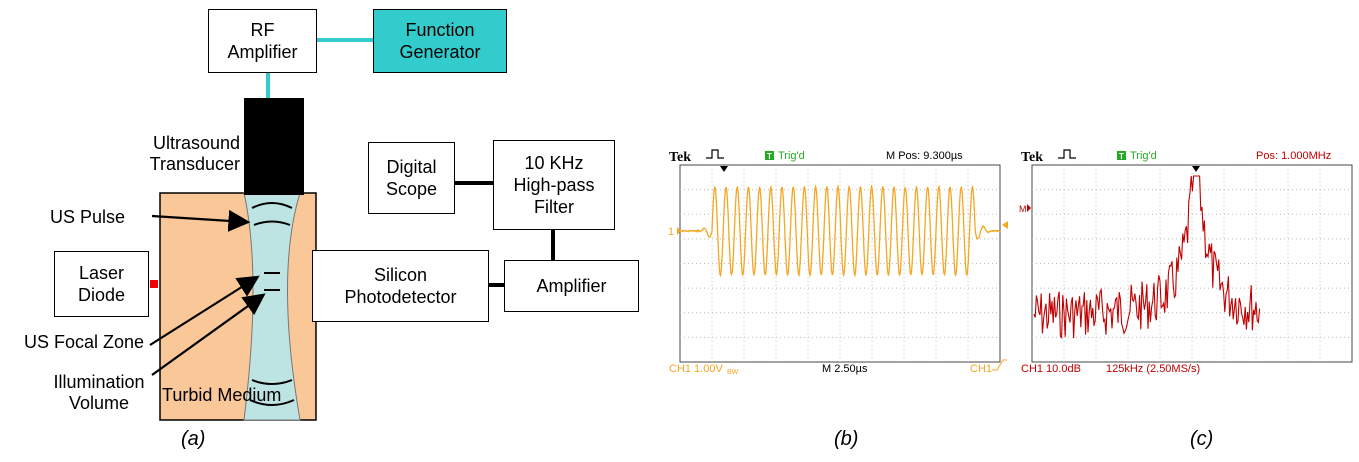  What do you see at coordinates (1201, 439) in the screenshot?
I see `caption-c: (c)` at bounding box center [1201, 439].